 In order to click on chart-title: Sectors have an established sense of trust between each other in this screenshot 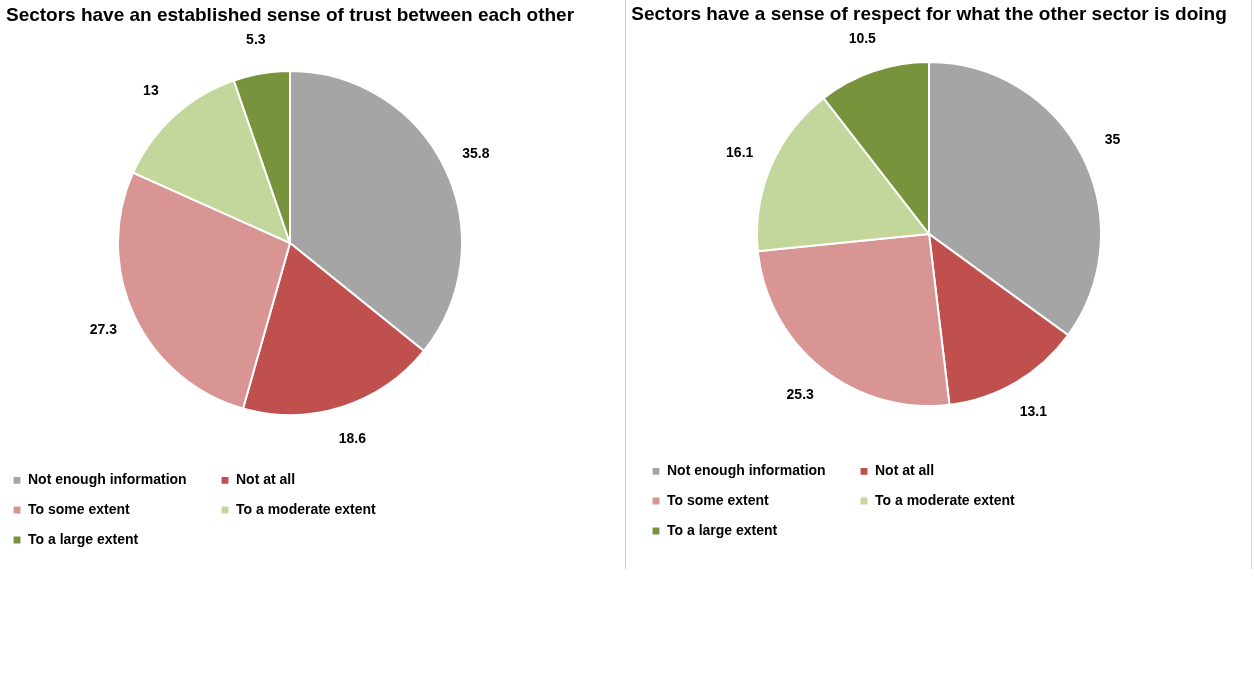, I will do `click(290, 14)`.